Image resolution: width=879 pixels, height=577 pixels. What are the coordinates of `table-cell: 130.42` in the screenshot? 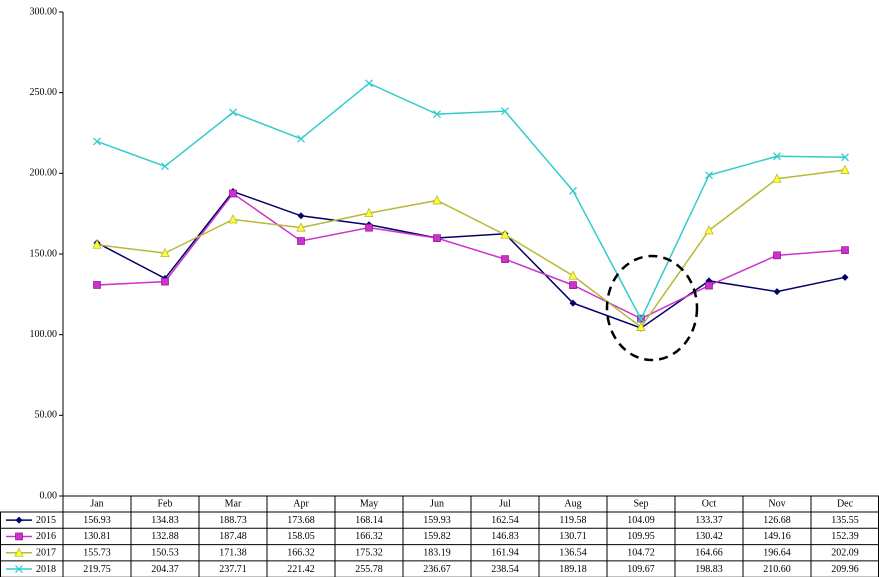 It's located at (709, 536).